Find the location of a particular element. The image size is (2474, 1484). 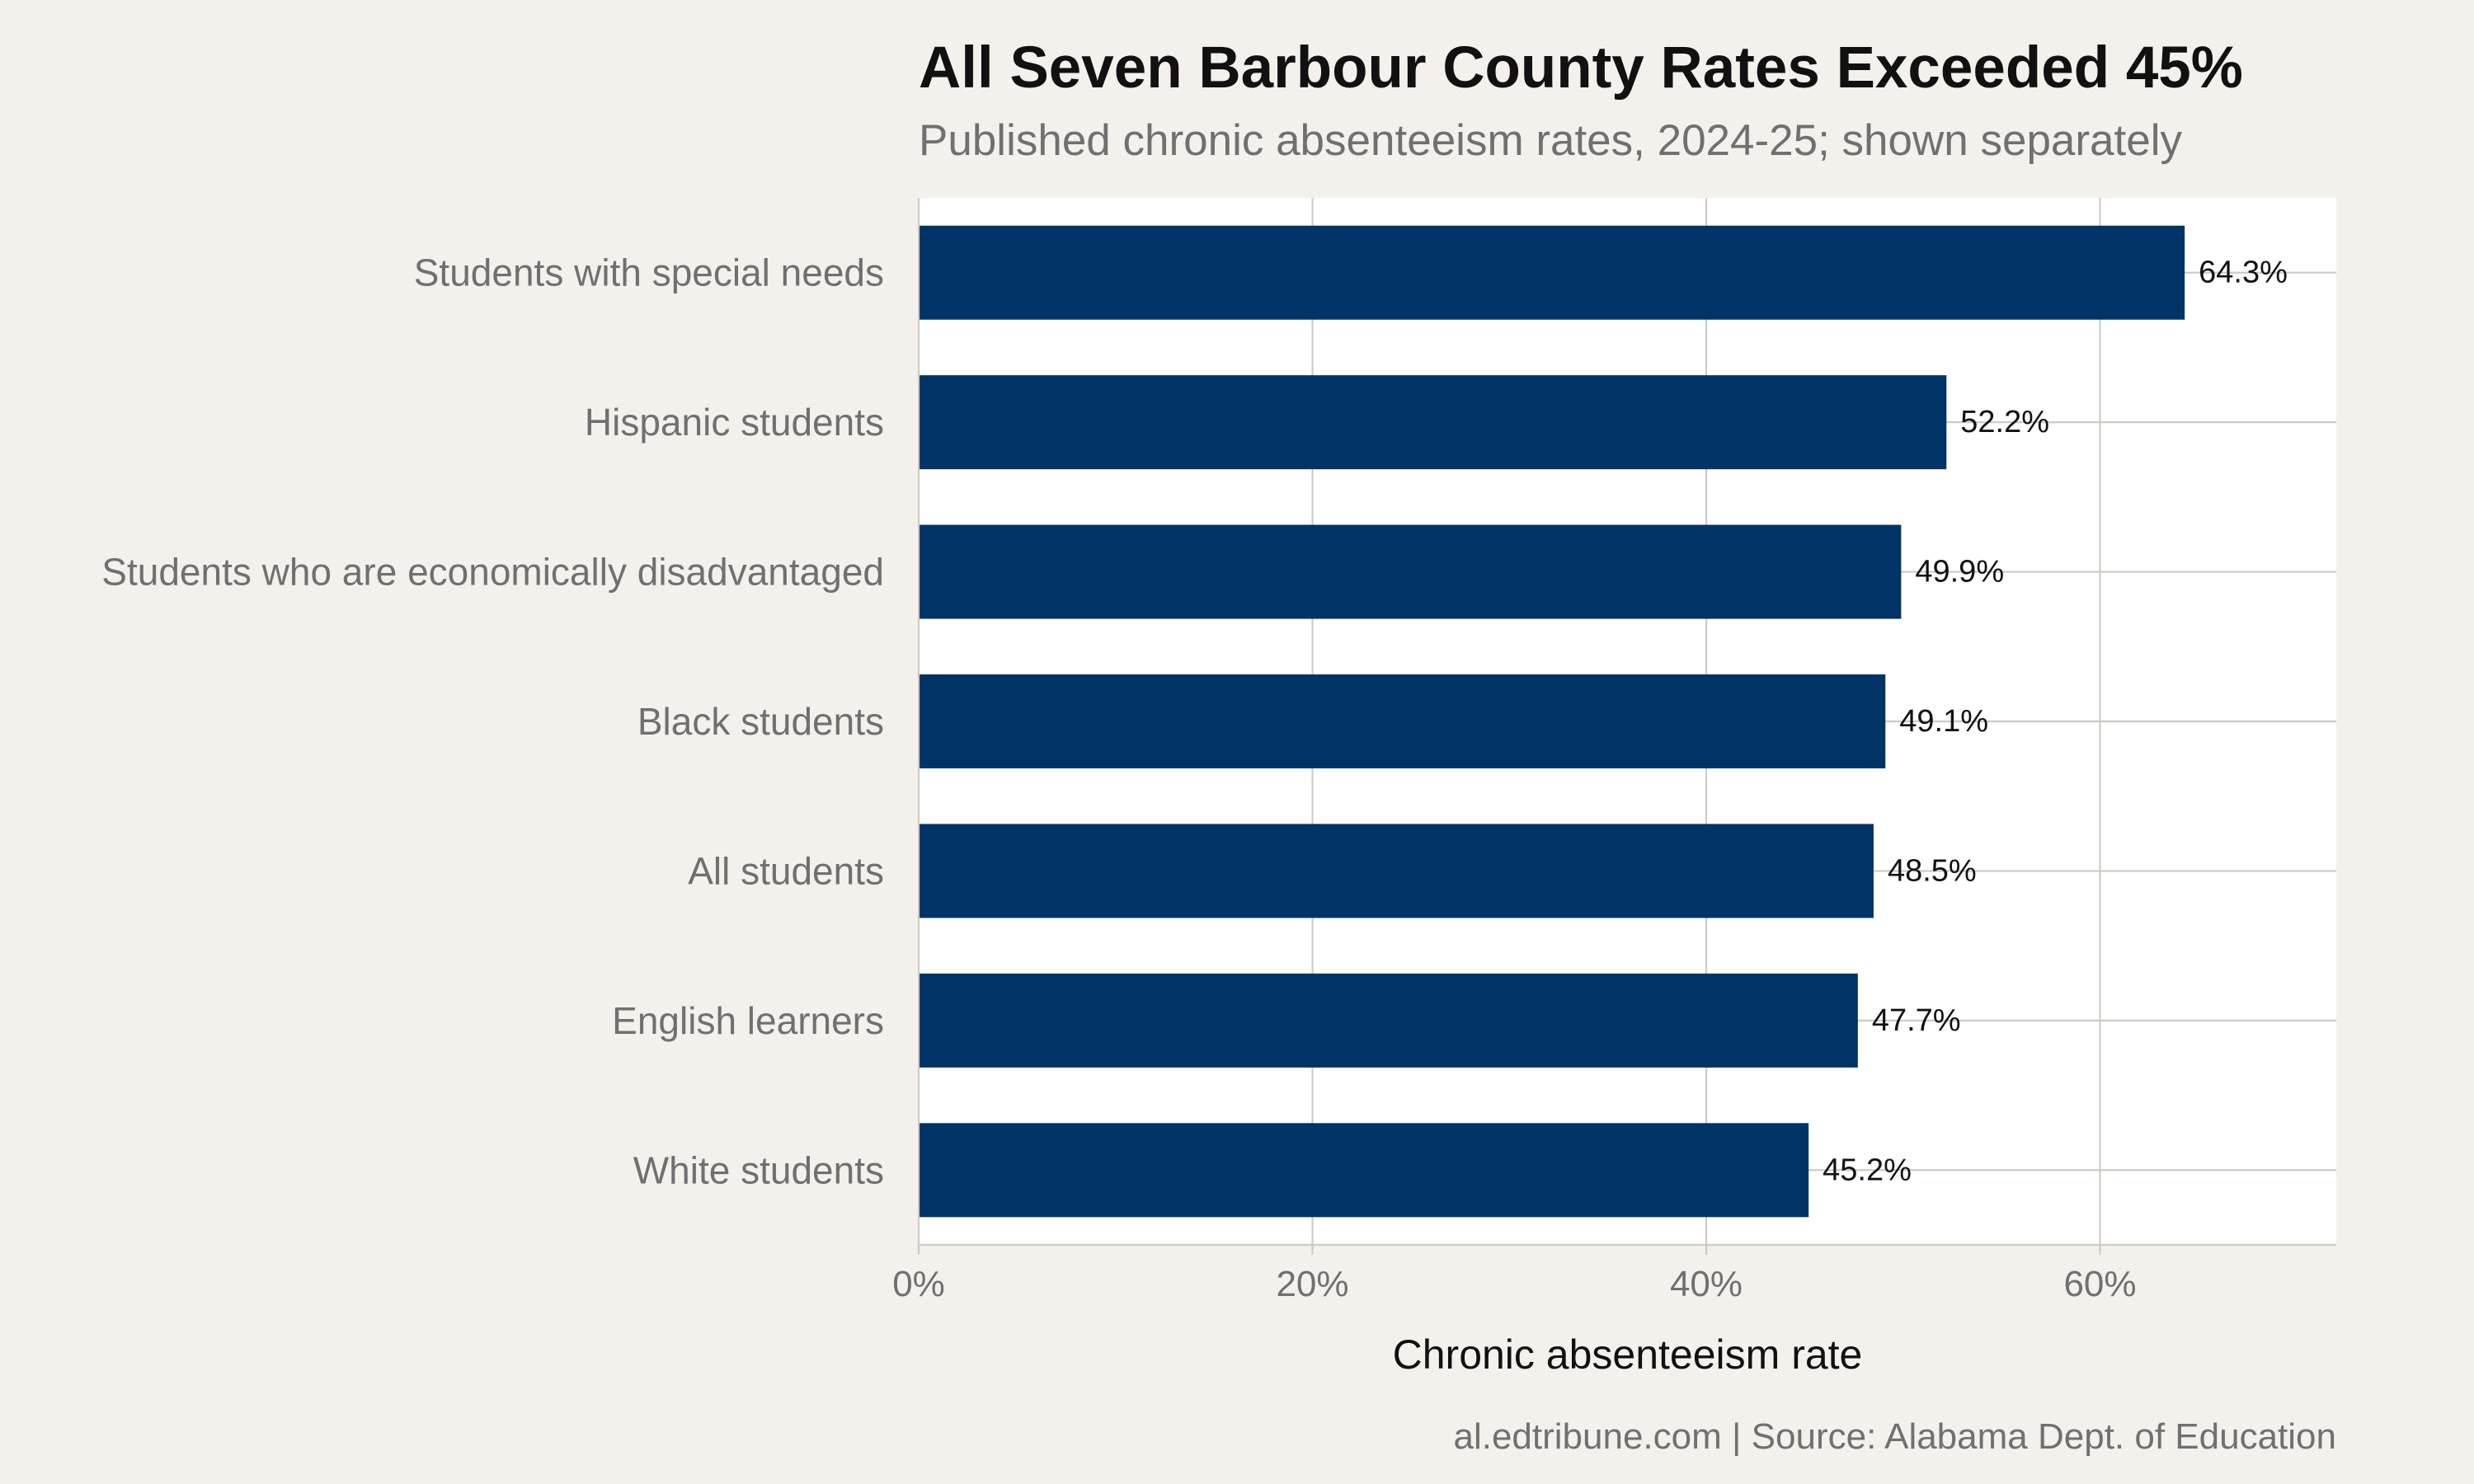

data-label: 49.9% is located at coordinates (1959, 572).